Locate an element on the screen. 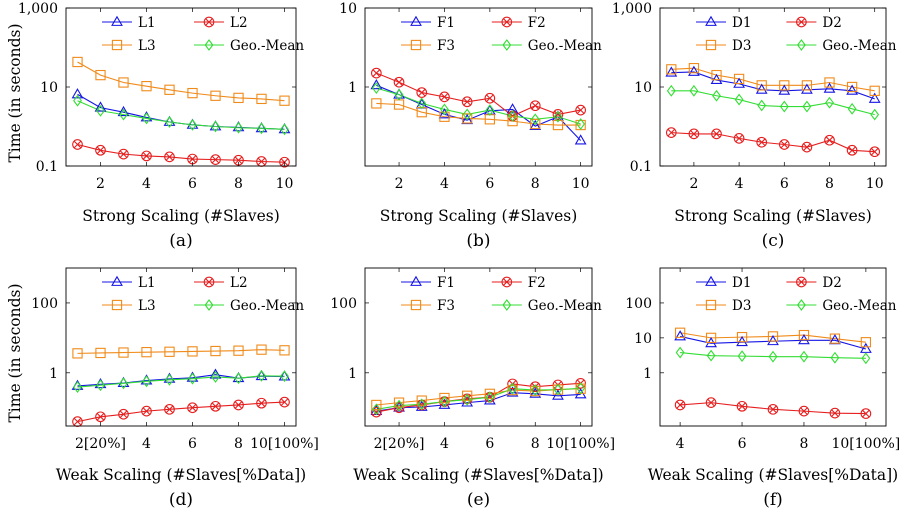 This screenshot has width=912, height=518. legend-entry-e-2: F2 is located at coordinates (537, 283).